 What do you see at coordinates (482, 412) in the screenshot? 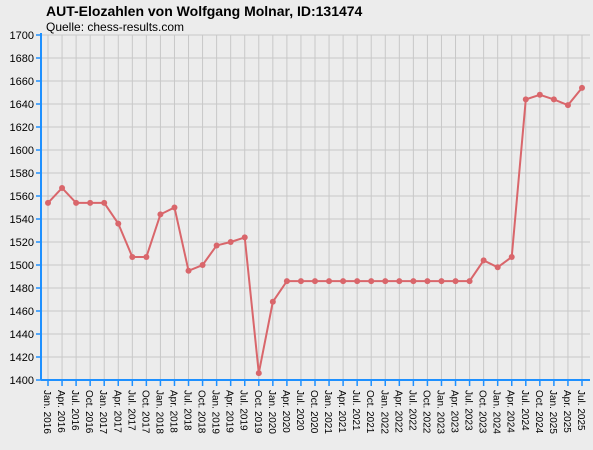
I see `x-tick-label: Oct. 2023` at bounding box center [482, 412].